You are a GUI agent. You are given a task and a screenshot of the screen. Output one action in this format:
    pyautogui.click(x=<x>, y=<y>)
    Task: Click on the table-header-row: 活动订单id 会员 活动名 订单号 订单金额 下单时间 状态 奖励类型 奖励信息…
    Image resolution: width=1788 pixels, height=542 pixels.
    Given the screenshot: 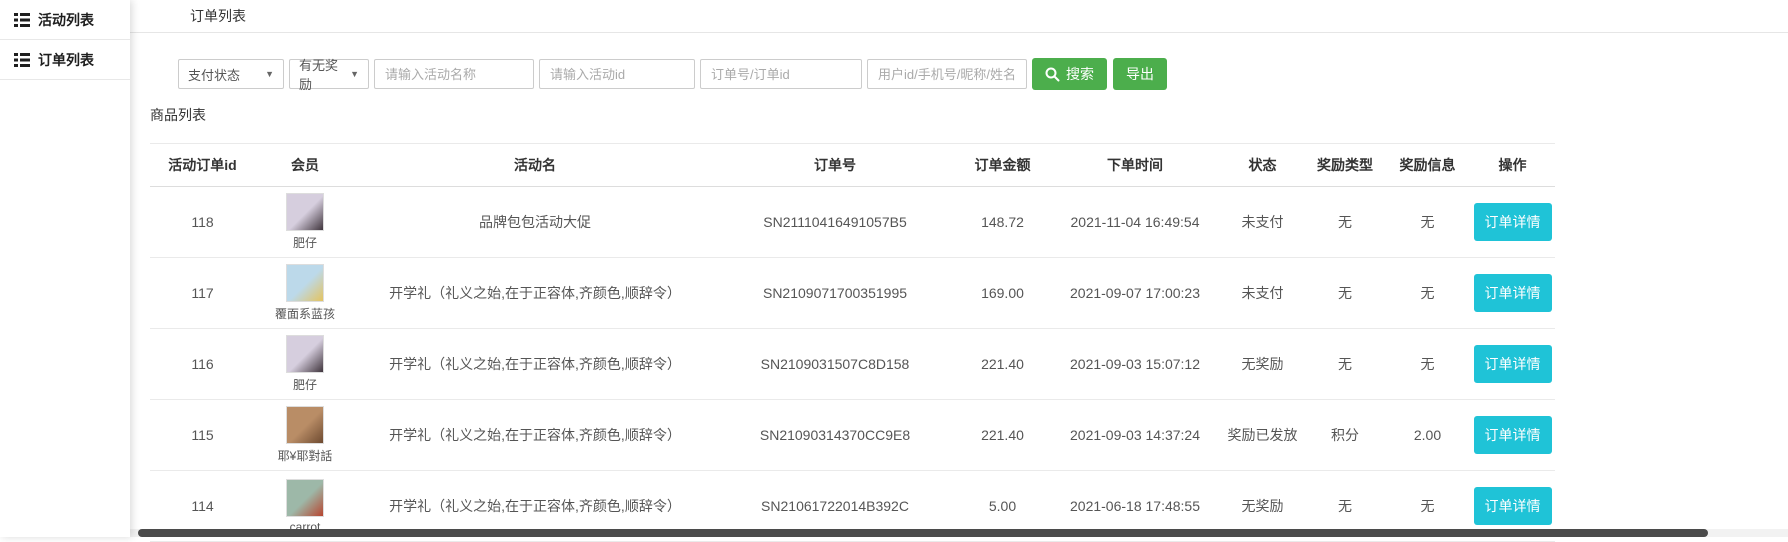 What is the action you would take?
    pyautogui.click(x=852, y=165)
    